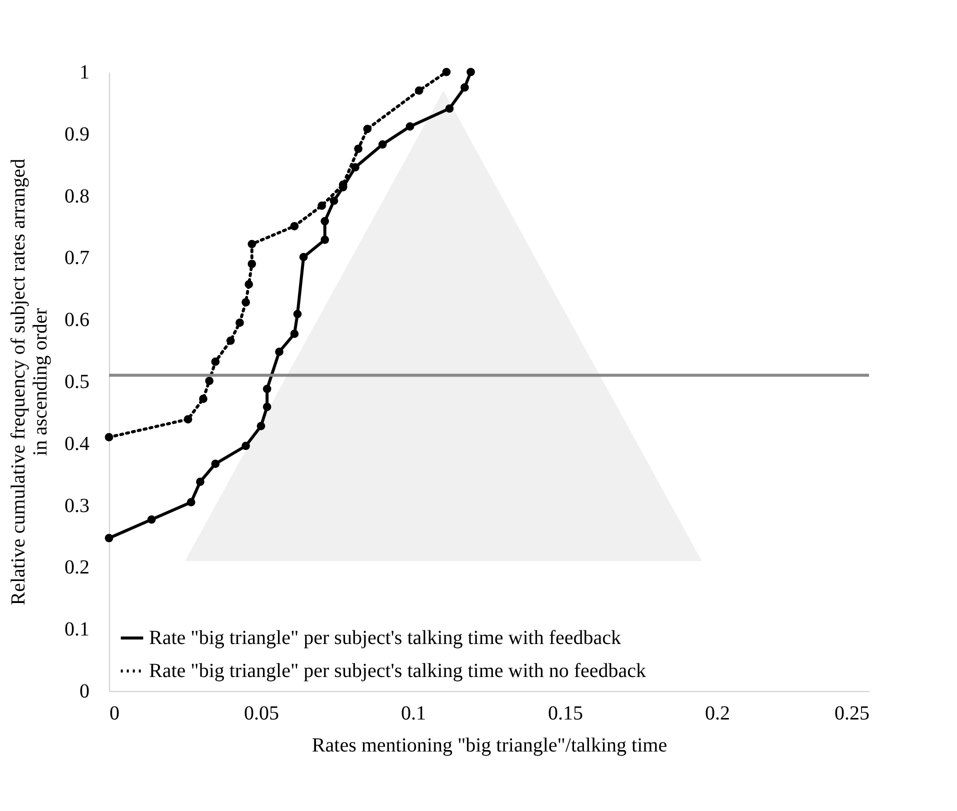 The height and width of the screenshot is (811, 957). What do you see at coordinates (85, 691) in the screenshot?
I see `y-tick-label: 0` at bounding box center [85, 691].